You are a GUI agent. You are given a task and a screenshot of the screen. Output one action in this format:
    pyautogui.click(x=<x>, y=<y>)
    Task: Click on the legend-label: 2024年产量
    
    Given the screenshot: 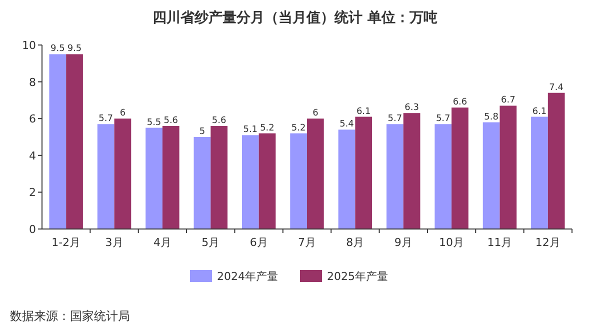 What is the action you would take?
    pyautogui.click(x=247, y=276)
    